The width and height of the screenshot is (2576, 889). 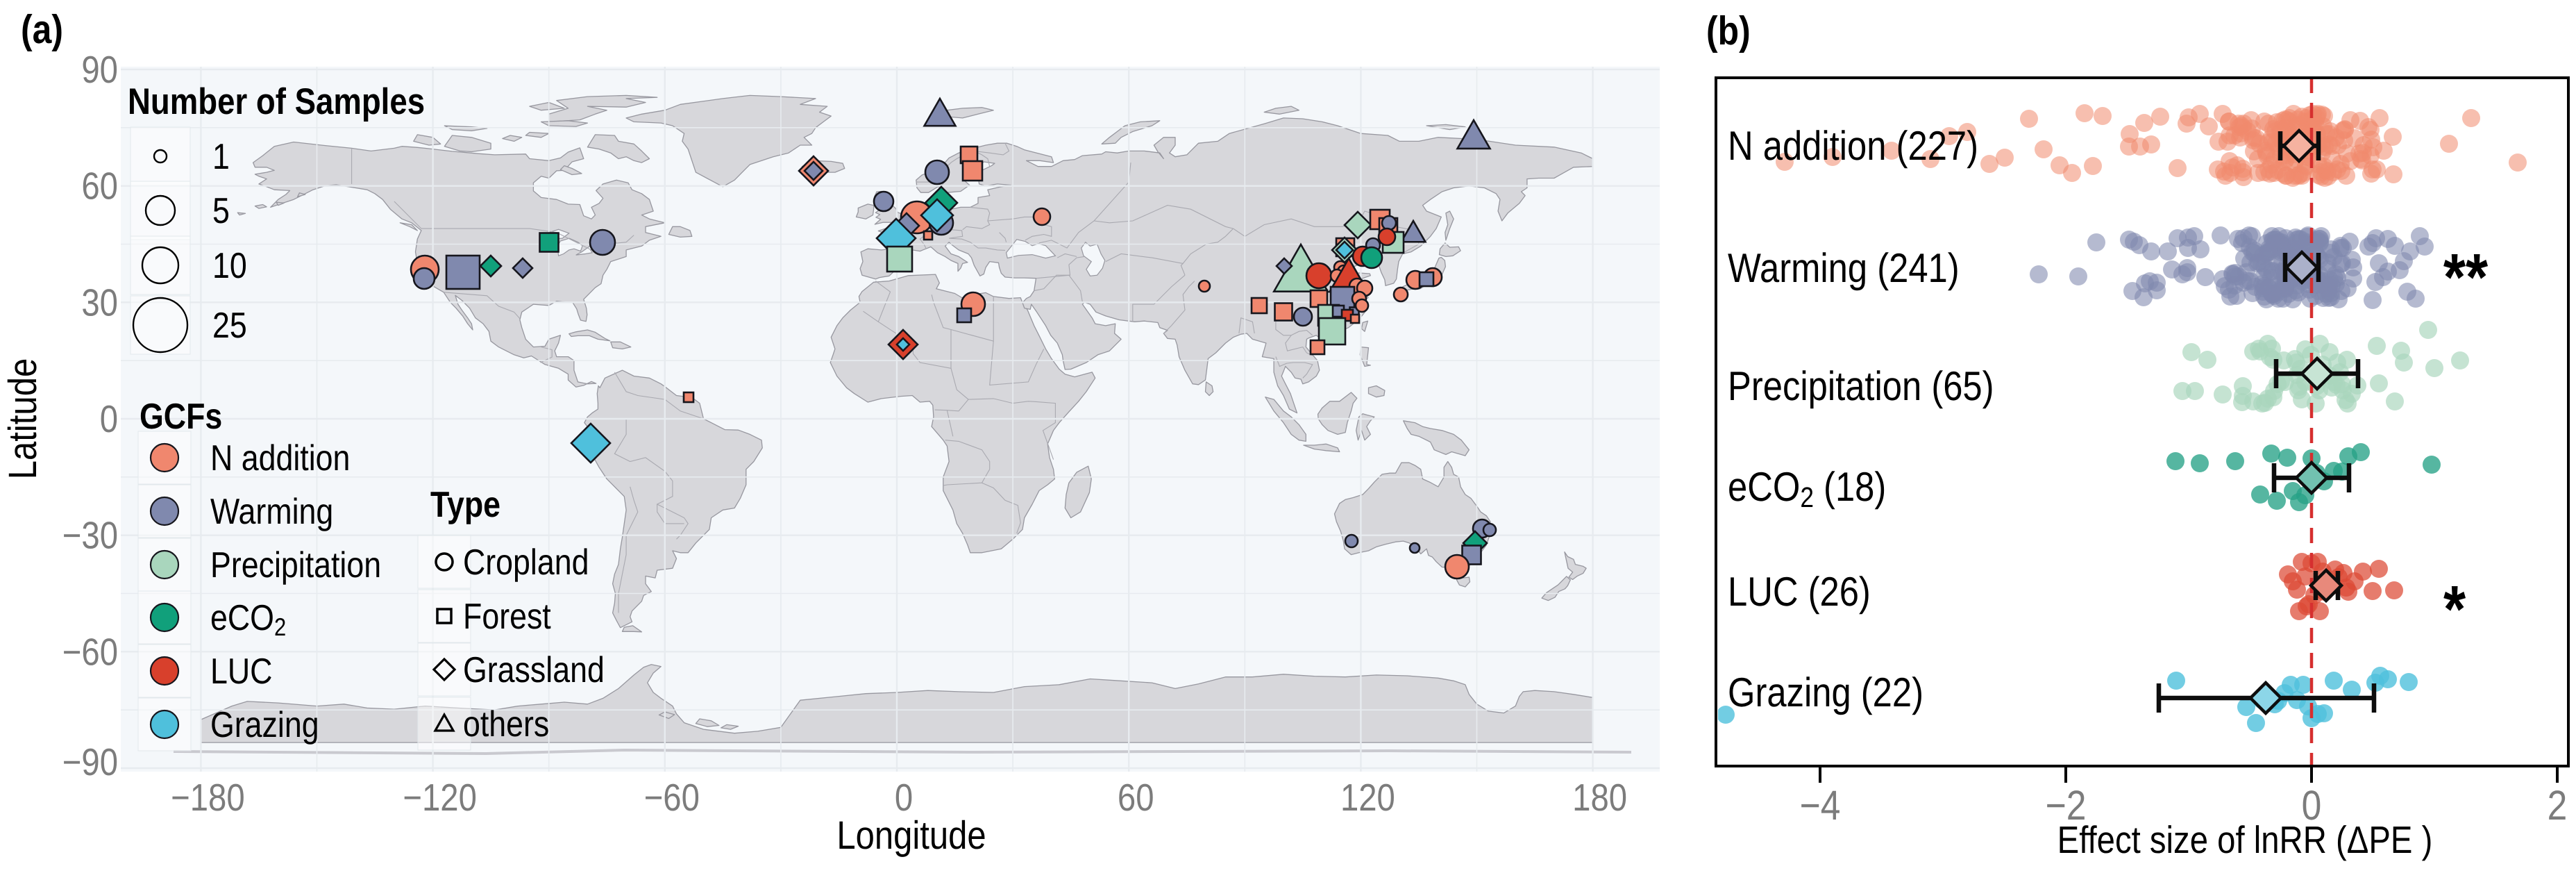 What do you see at coordinates (90, 761) in the screenshot?
I see `svg-text: −90` at bounding box center [90, 761].